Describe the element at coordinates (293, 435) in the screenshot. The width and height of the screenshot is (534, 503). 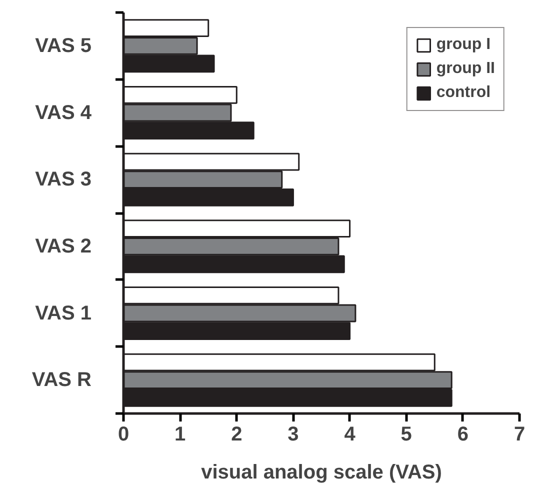
I see `x-tick-label: 3` at that location.